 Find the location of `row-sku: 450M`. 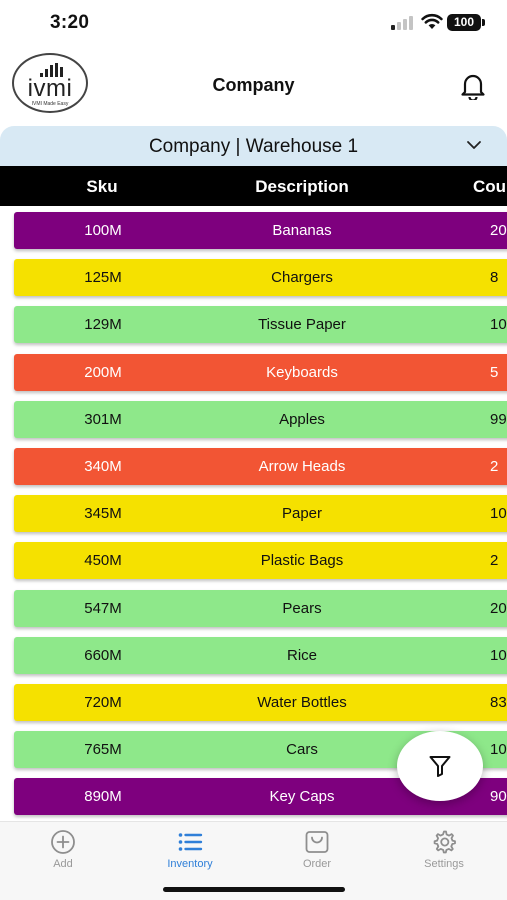

row-sku: 450M is located at coordinates (103, 561).